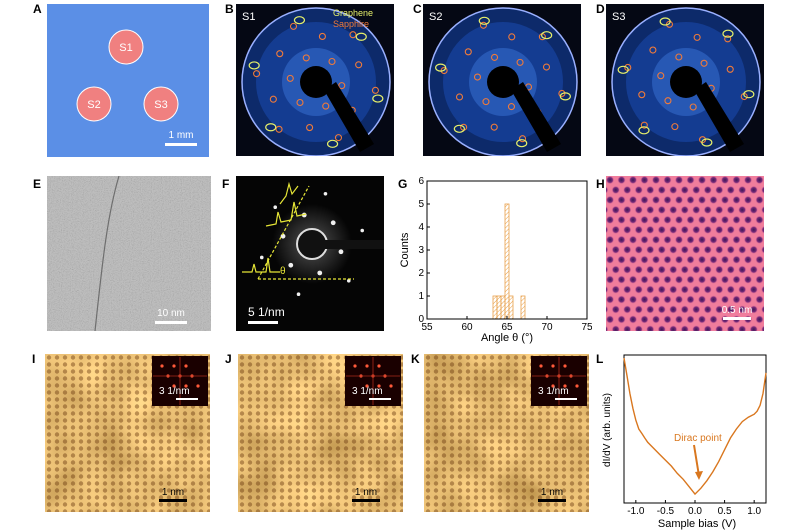 Image resolution: width=800 pixels, height=530 pixels. Describe the element at coordinates (536, 117) in the screenshot. I see `gun-holder` at that location.